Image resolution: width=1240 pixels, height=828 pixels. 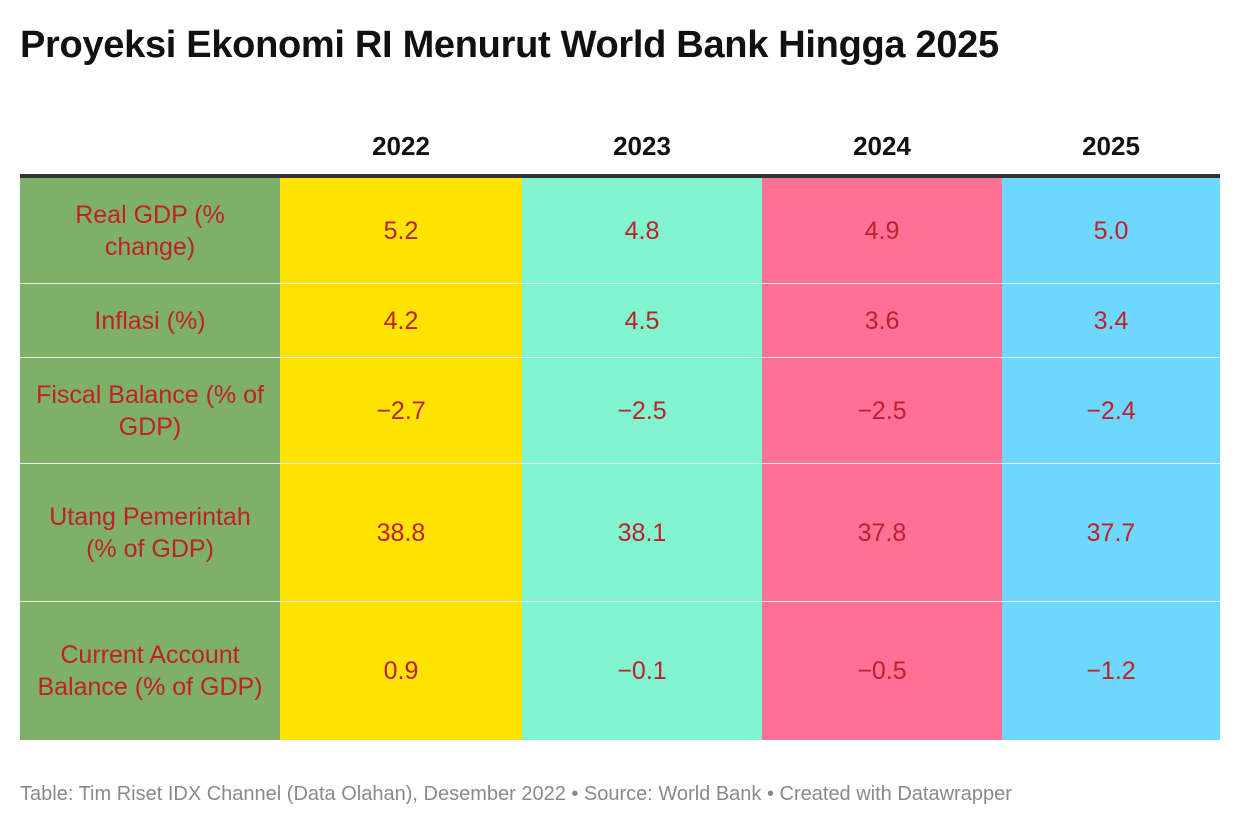 I want to click on row-label: Inflasi (%), so click(x=150, y=320).